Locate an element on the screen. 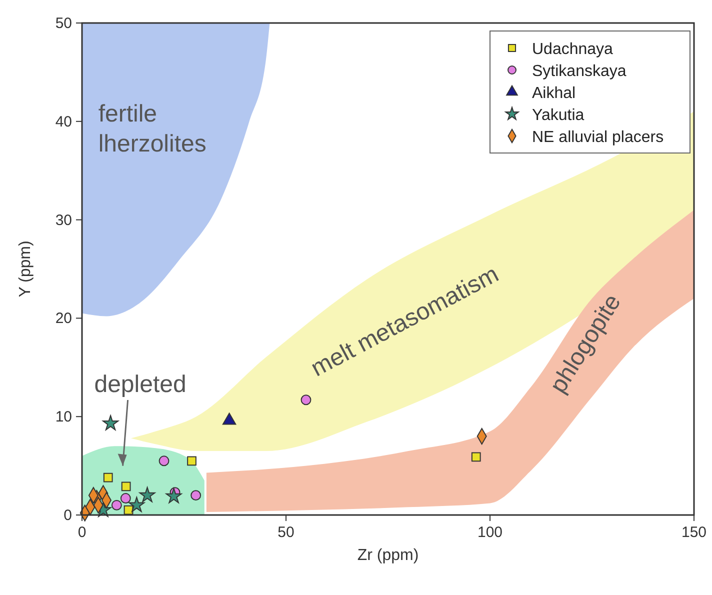 The height and width of the screenshot is (595, 712). legend-label: Yakutia is located at coordinates (558, 115).